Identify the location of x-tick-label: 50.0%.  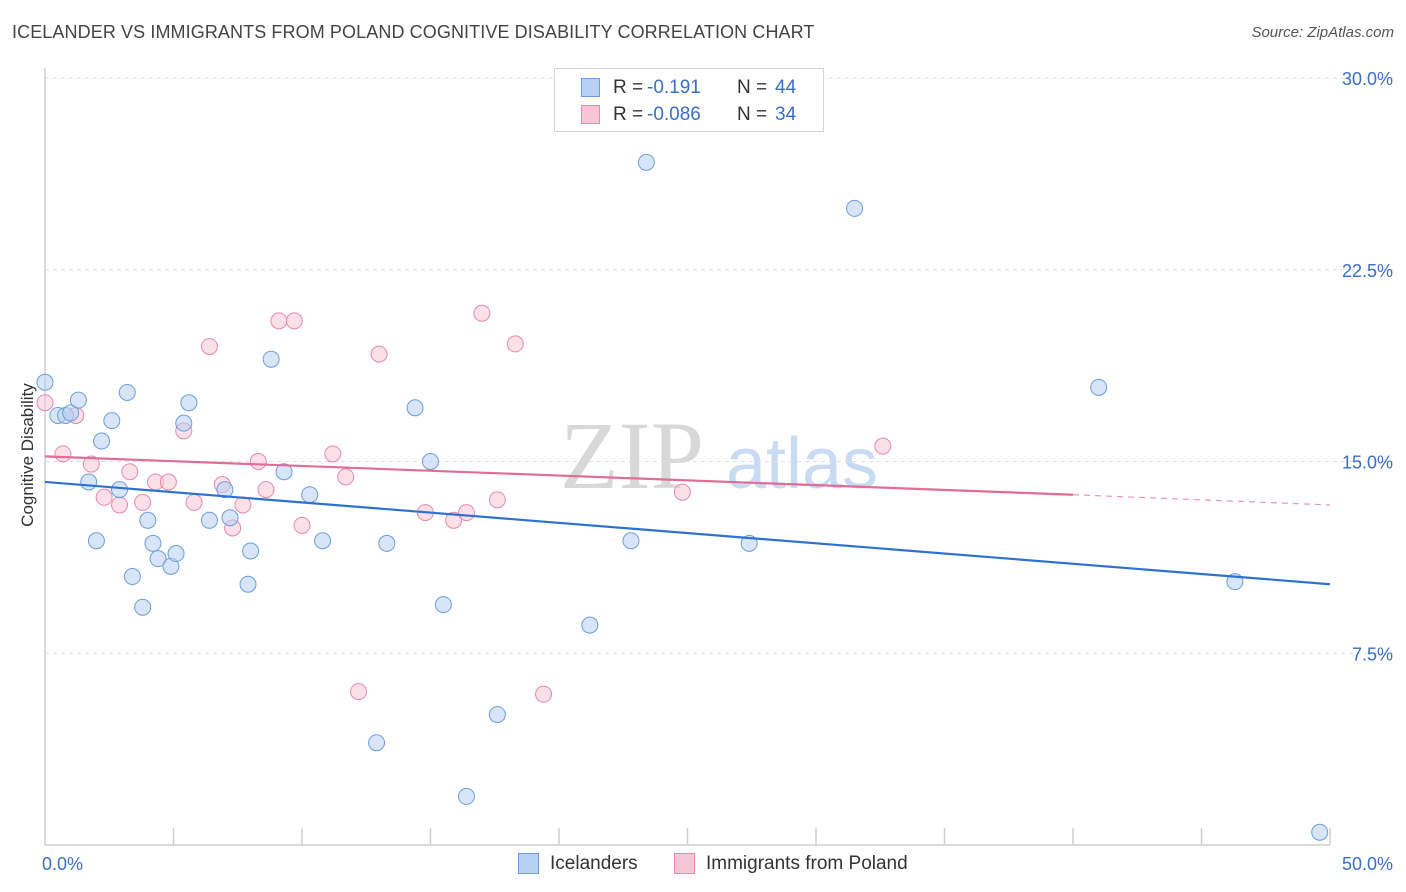
(1367, 864).